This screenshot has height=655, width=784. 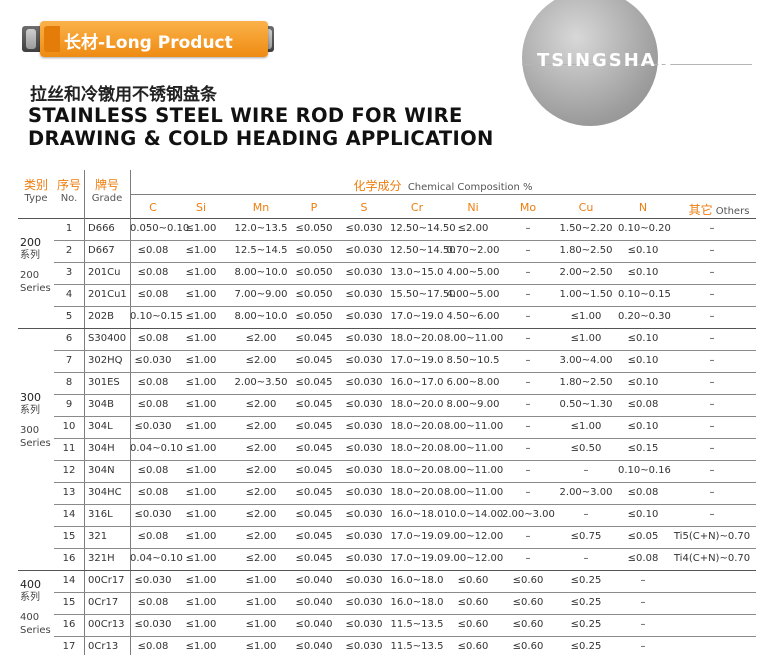 What do you see at coordinates (712, 536) in the screenshot?
I see `value-cell: Ti5(C+N)~0.70` at bounding box center [712, 536].